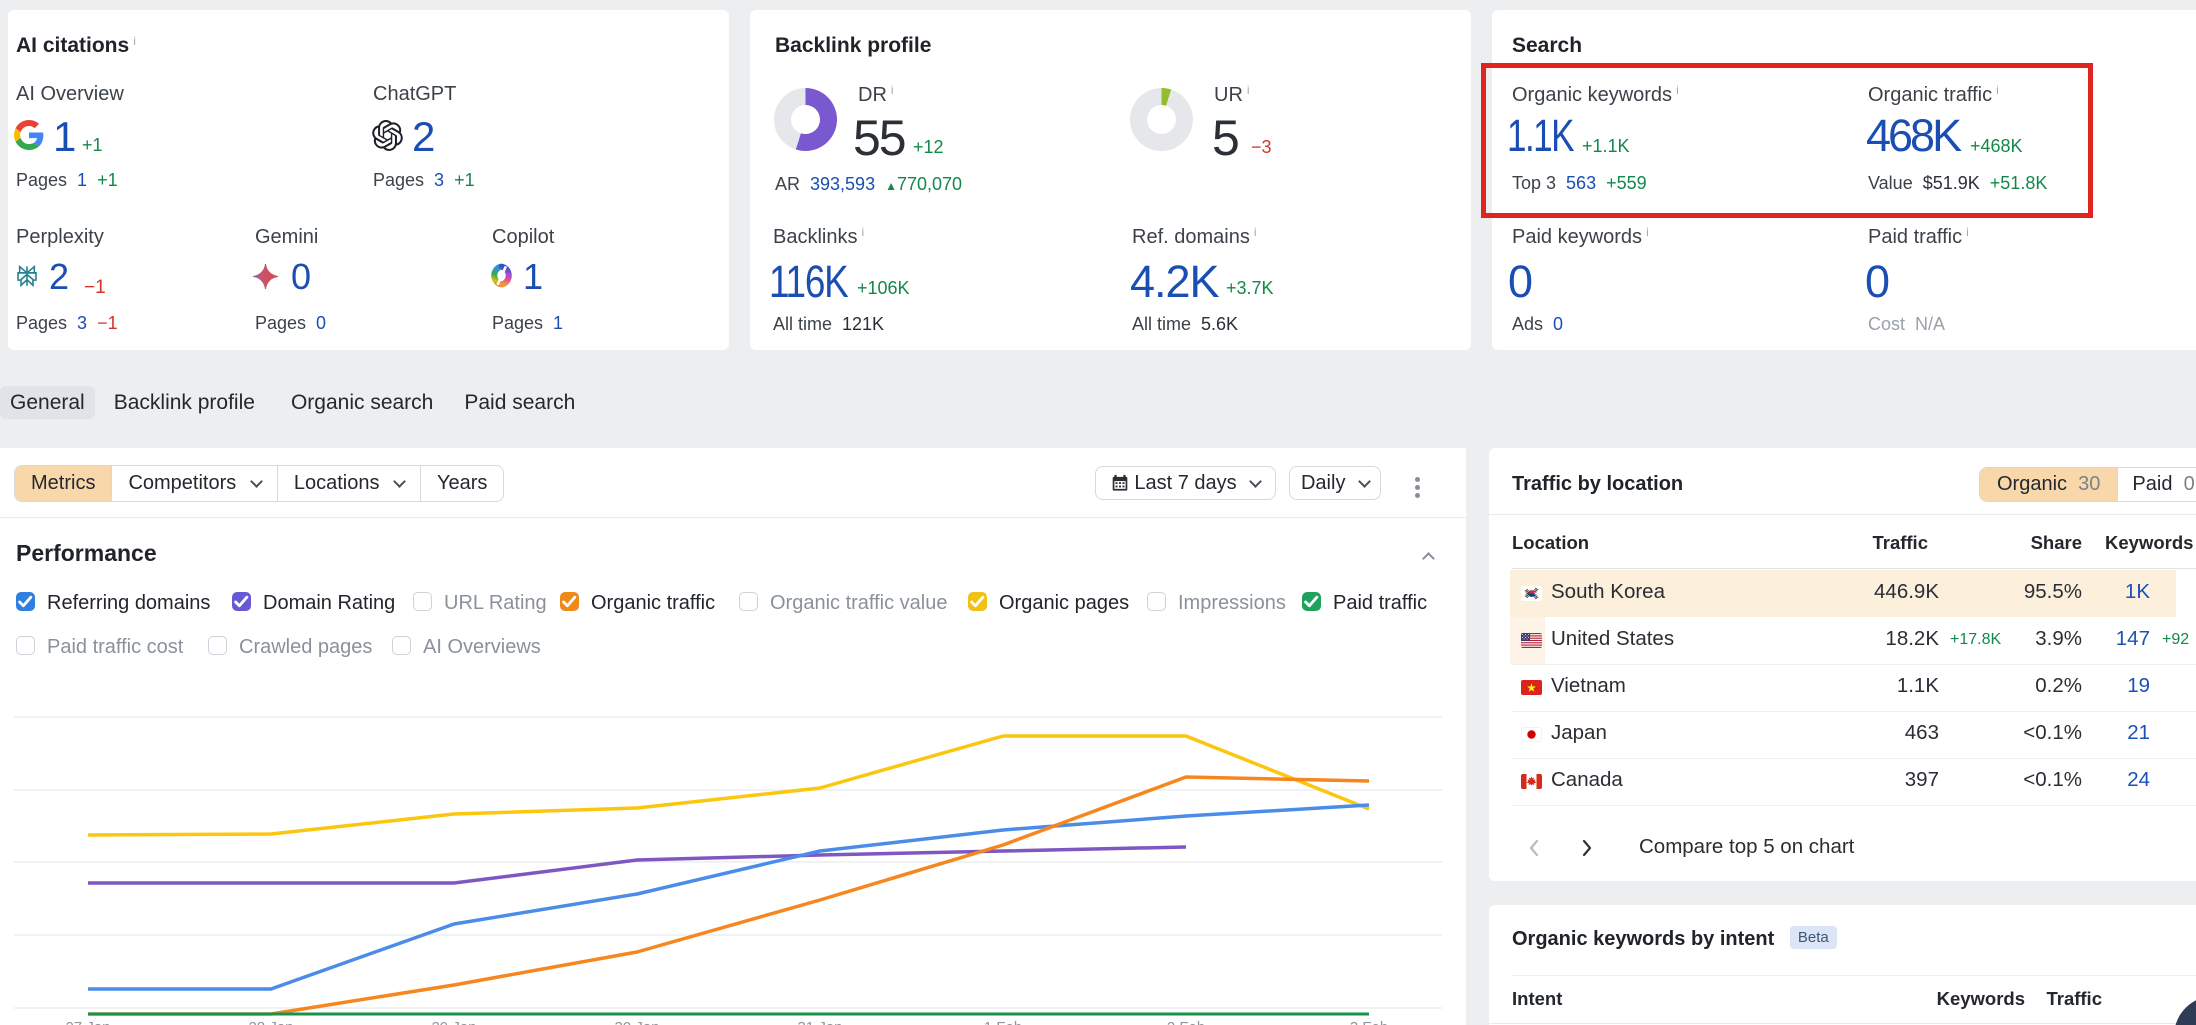 The height and width of the screenshot is (1025, 2196). I want to click on svg-text: 27 Jan, so click(87, 1022).